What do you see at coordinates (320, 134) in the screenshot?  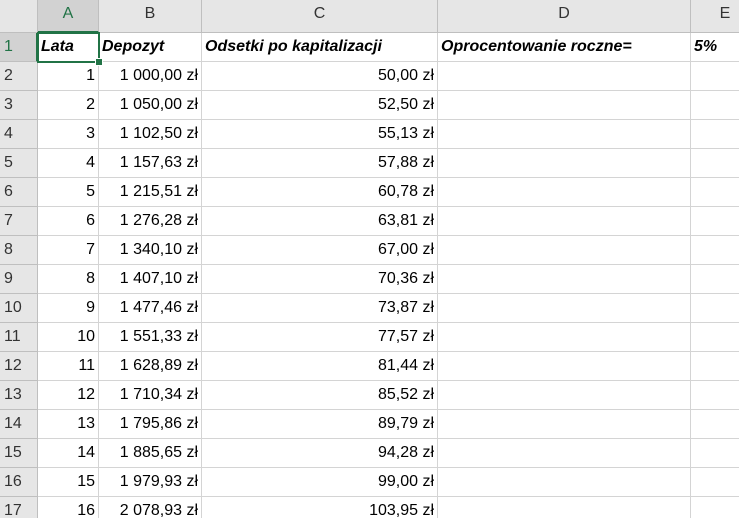 I see `cell: 55,13 zł` at bounding box center [320, 134].